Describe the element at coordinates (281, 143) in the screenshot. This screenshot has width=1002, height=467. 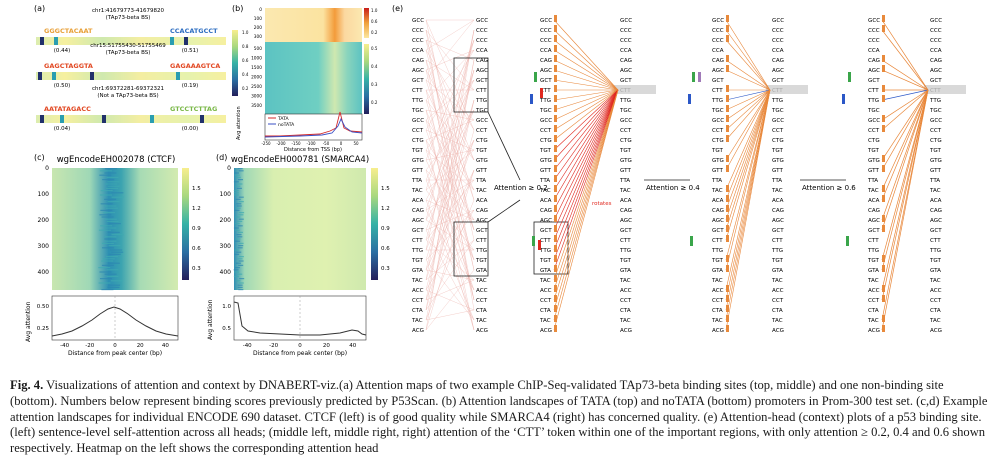
I see `xtick: -200` at that location.